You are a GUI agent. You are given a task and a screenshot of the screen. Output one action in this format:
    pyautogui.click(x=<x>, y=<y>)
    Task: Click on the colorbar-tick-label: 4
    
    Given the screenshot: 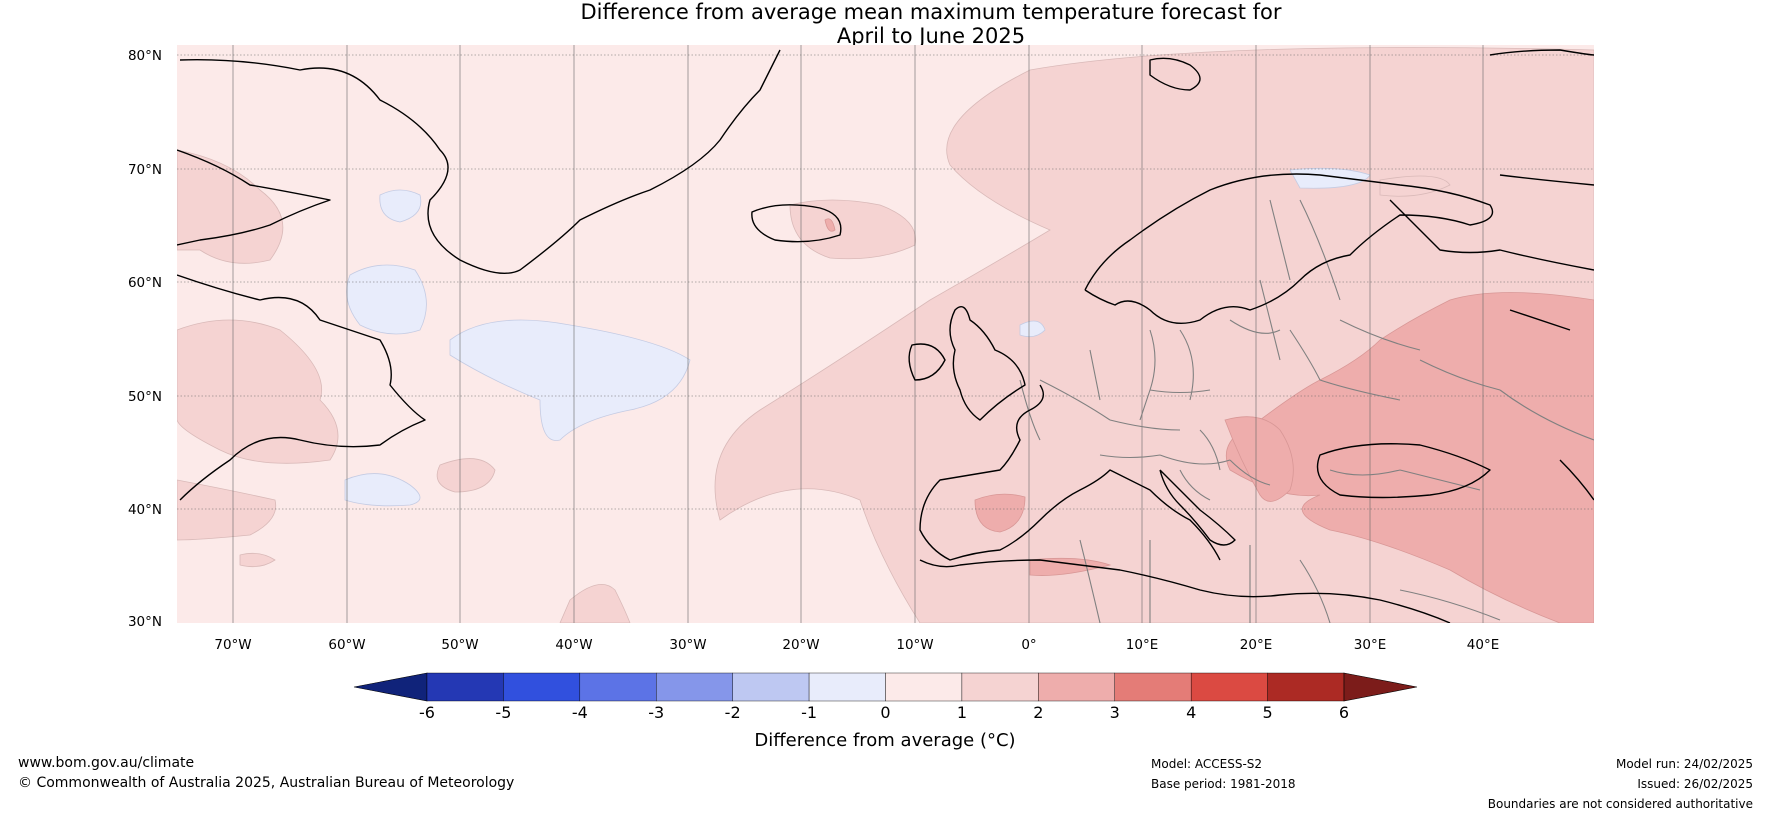 What is the action you would take?
    pyautogui.click(x=1191, y=712)
    